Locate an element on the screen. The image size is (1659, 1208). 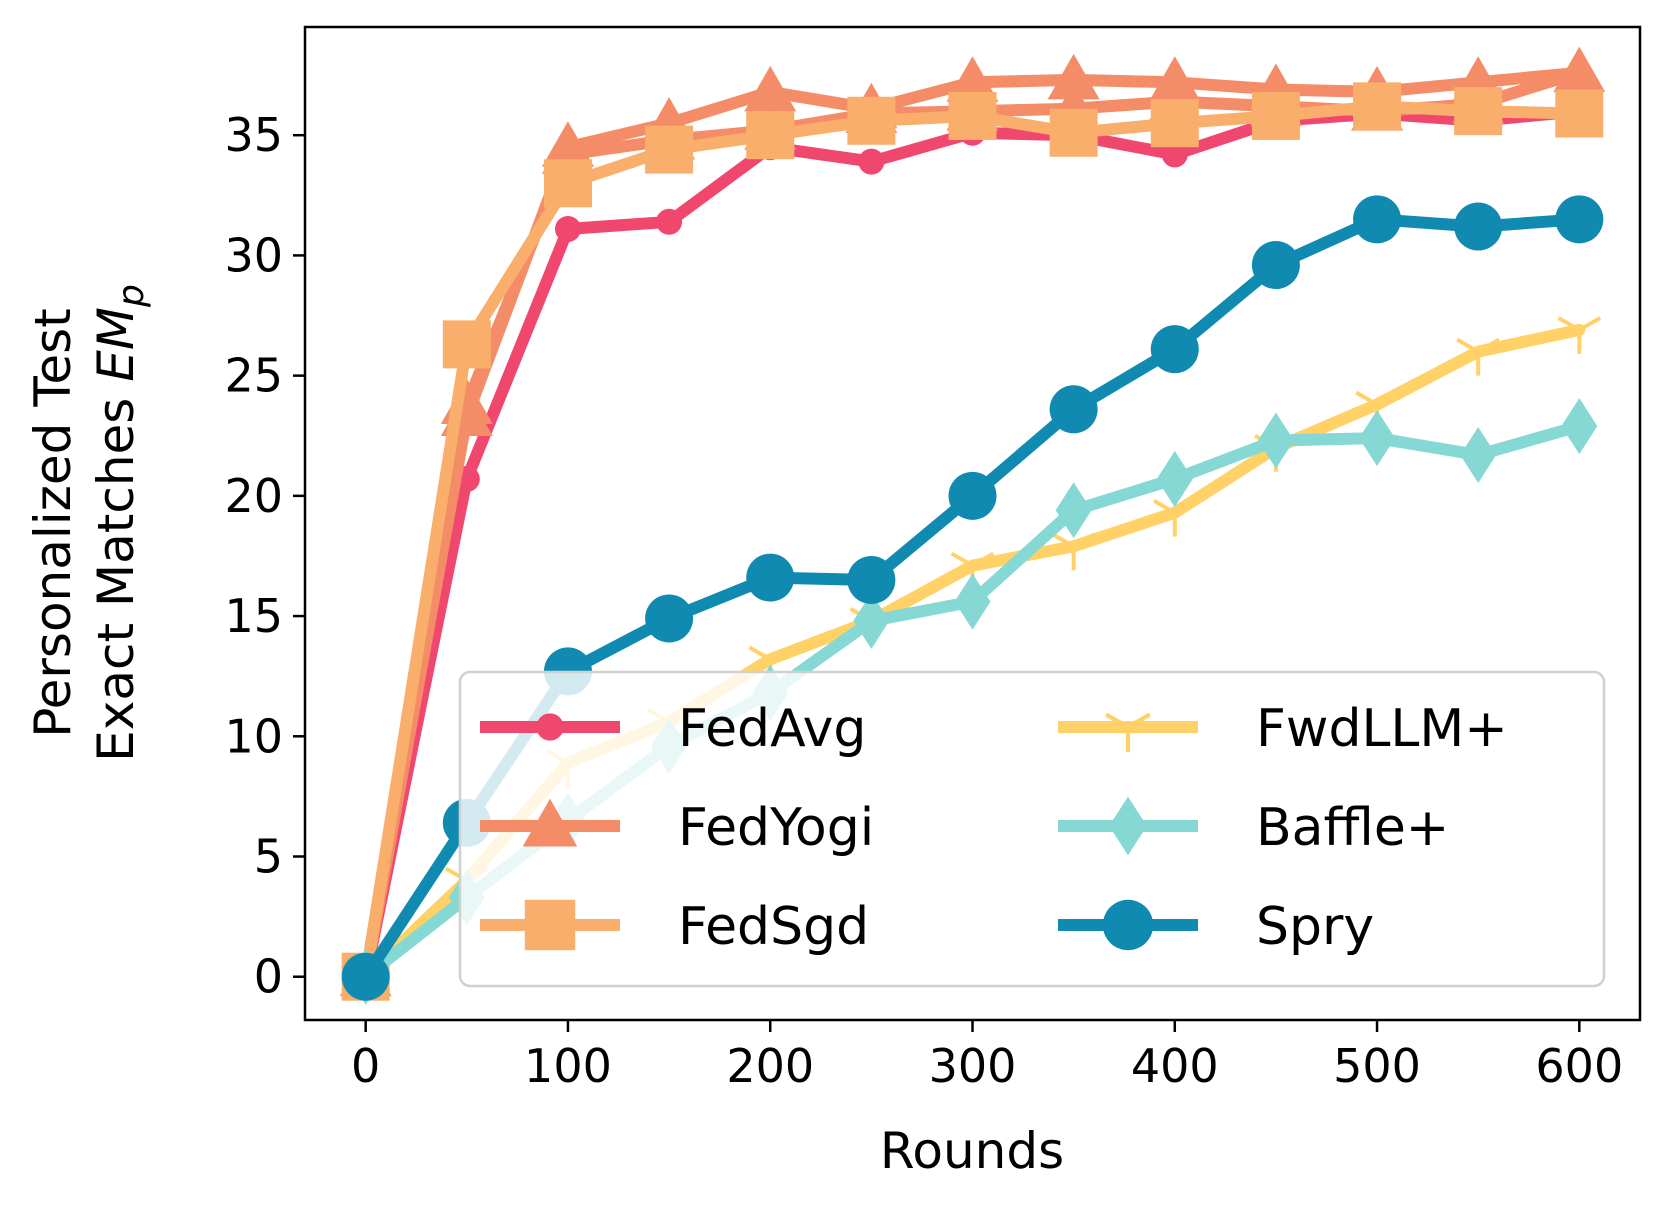
legend-marker-fwdllm-plus is located at coordinates (1128, 732).